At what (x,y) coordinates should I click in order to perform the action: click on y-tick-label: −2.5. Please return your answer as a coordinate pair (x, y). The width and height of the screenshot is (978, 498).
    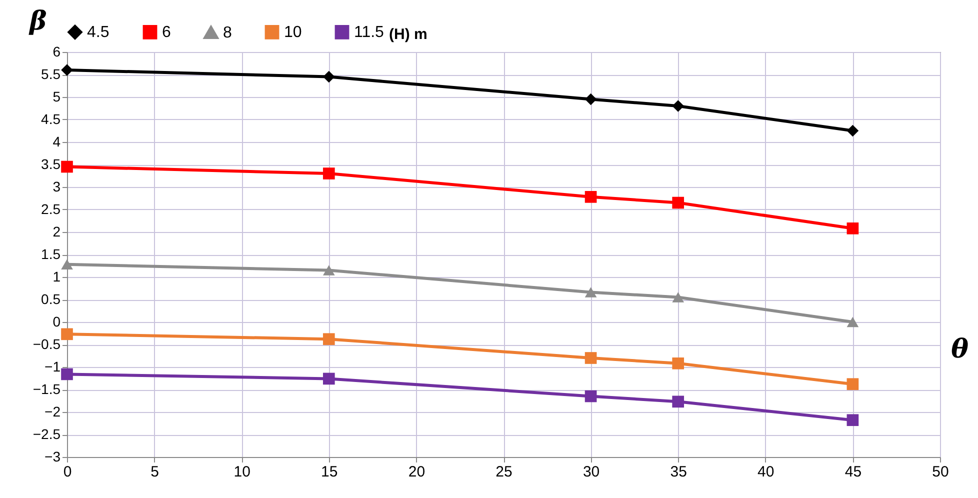
    Looking at the image, I should click on (46, 434).